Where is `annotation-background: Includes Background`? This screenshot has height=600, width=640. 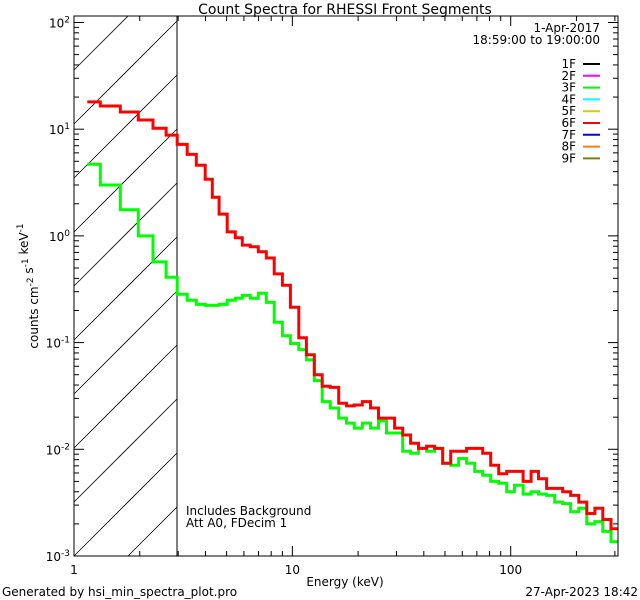 annotation-background: Includes Background is located at coordinates (248, 511).